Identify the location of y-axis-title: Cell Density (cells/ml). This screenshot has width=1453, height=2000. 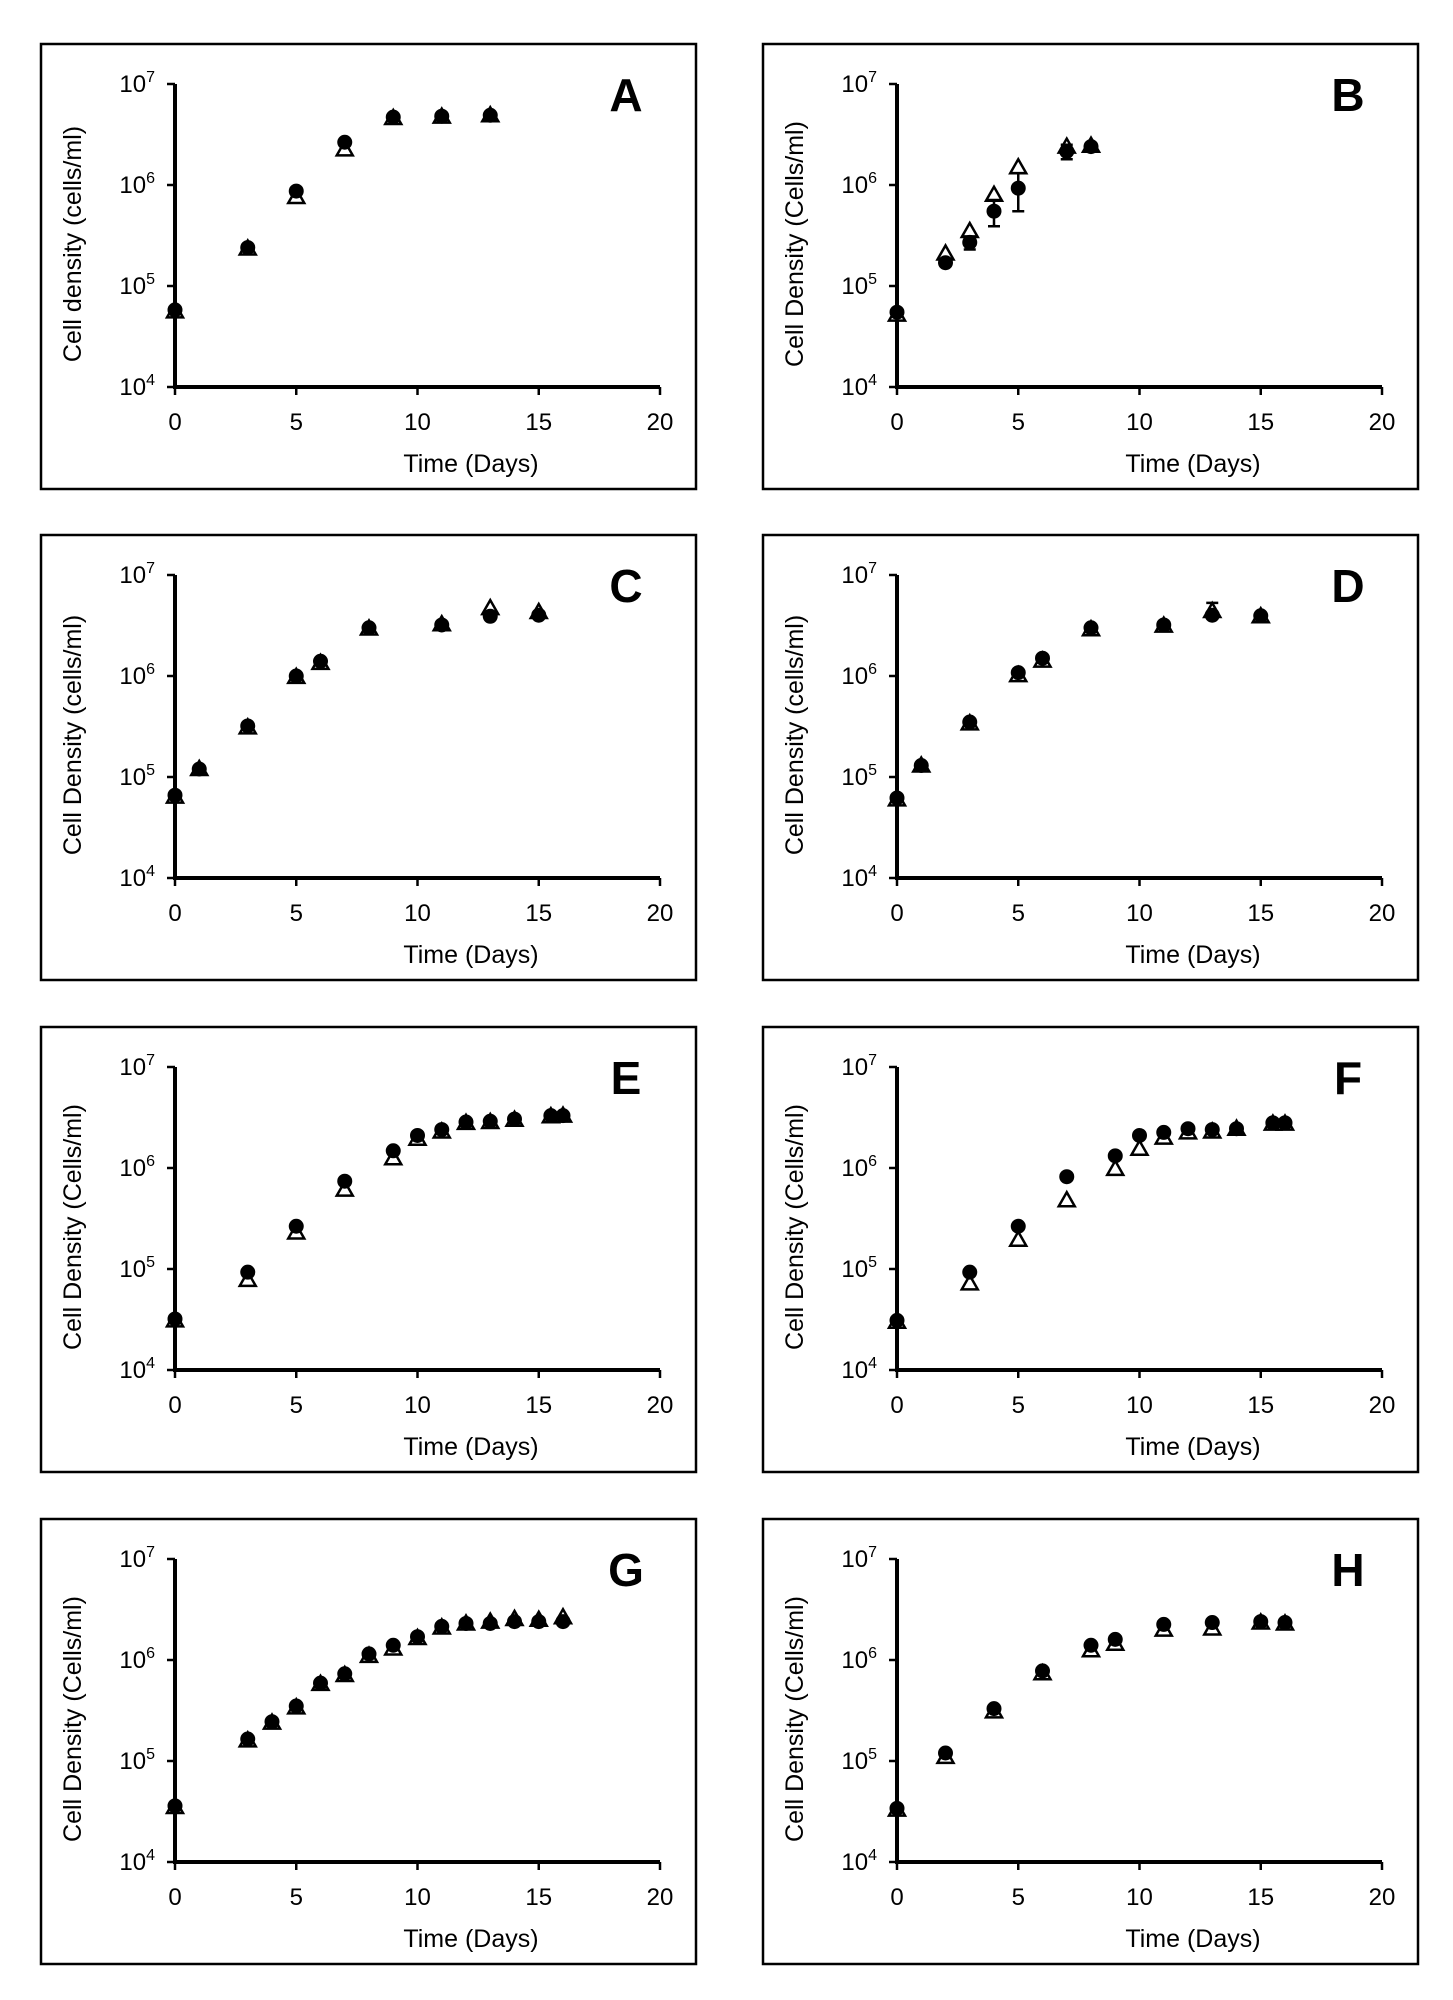
(73, 735).